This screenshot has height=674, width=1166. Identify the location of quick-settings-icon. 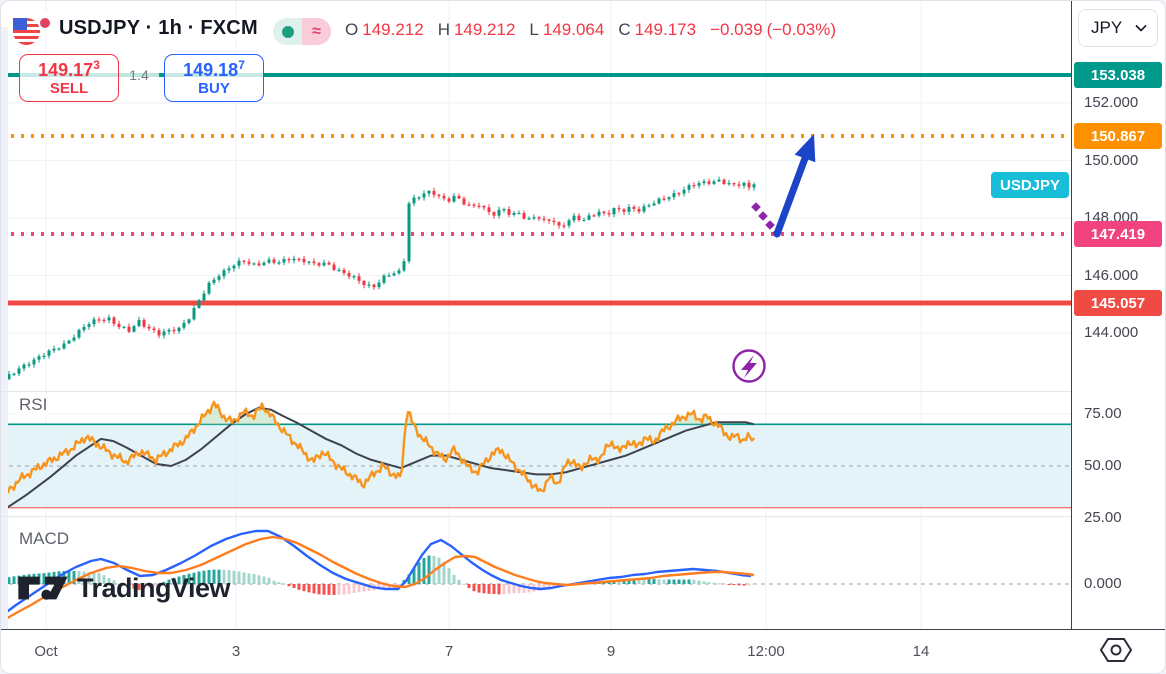
(1116, 650).